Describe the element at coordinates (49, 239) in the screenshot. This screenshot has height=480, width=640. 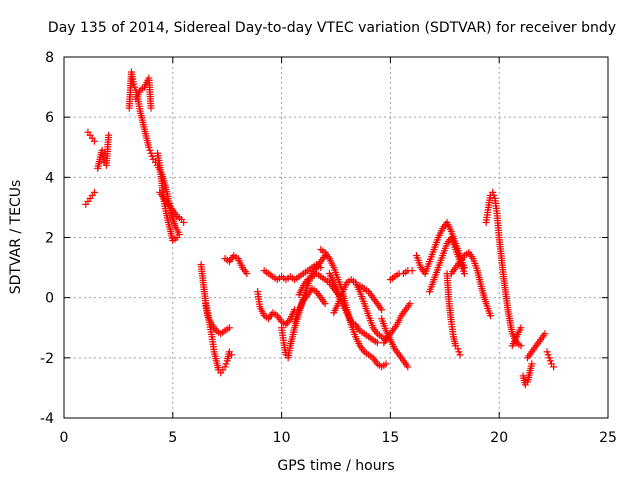
I see `y-tick-label: 2` at that location.